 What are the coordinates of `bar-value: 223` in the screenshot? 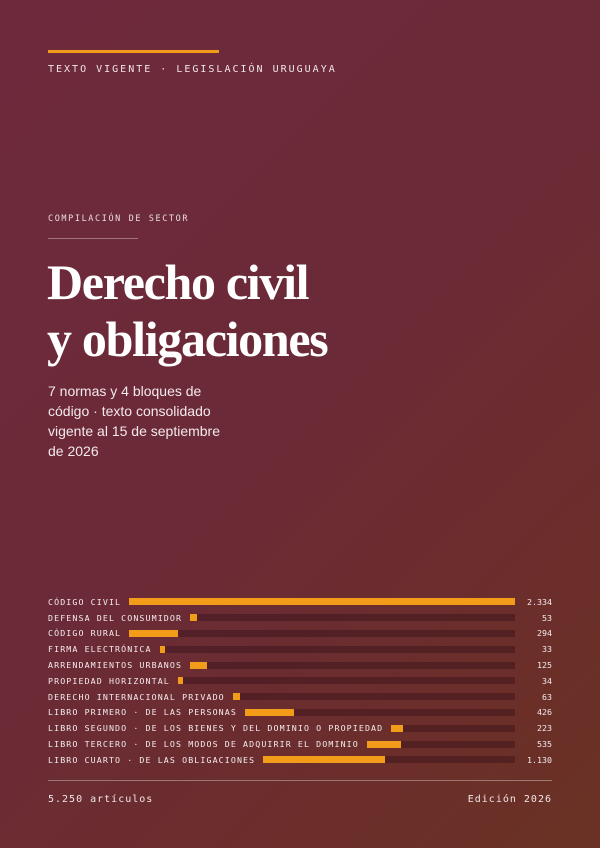 It's located at (544, 728).